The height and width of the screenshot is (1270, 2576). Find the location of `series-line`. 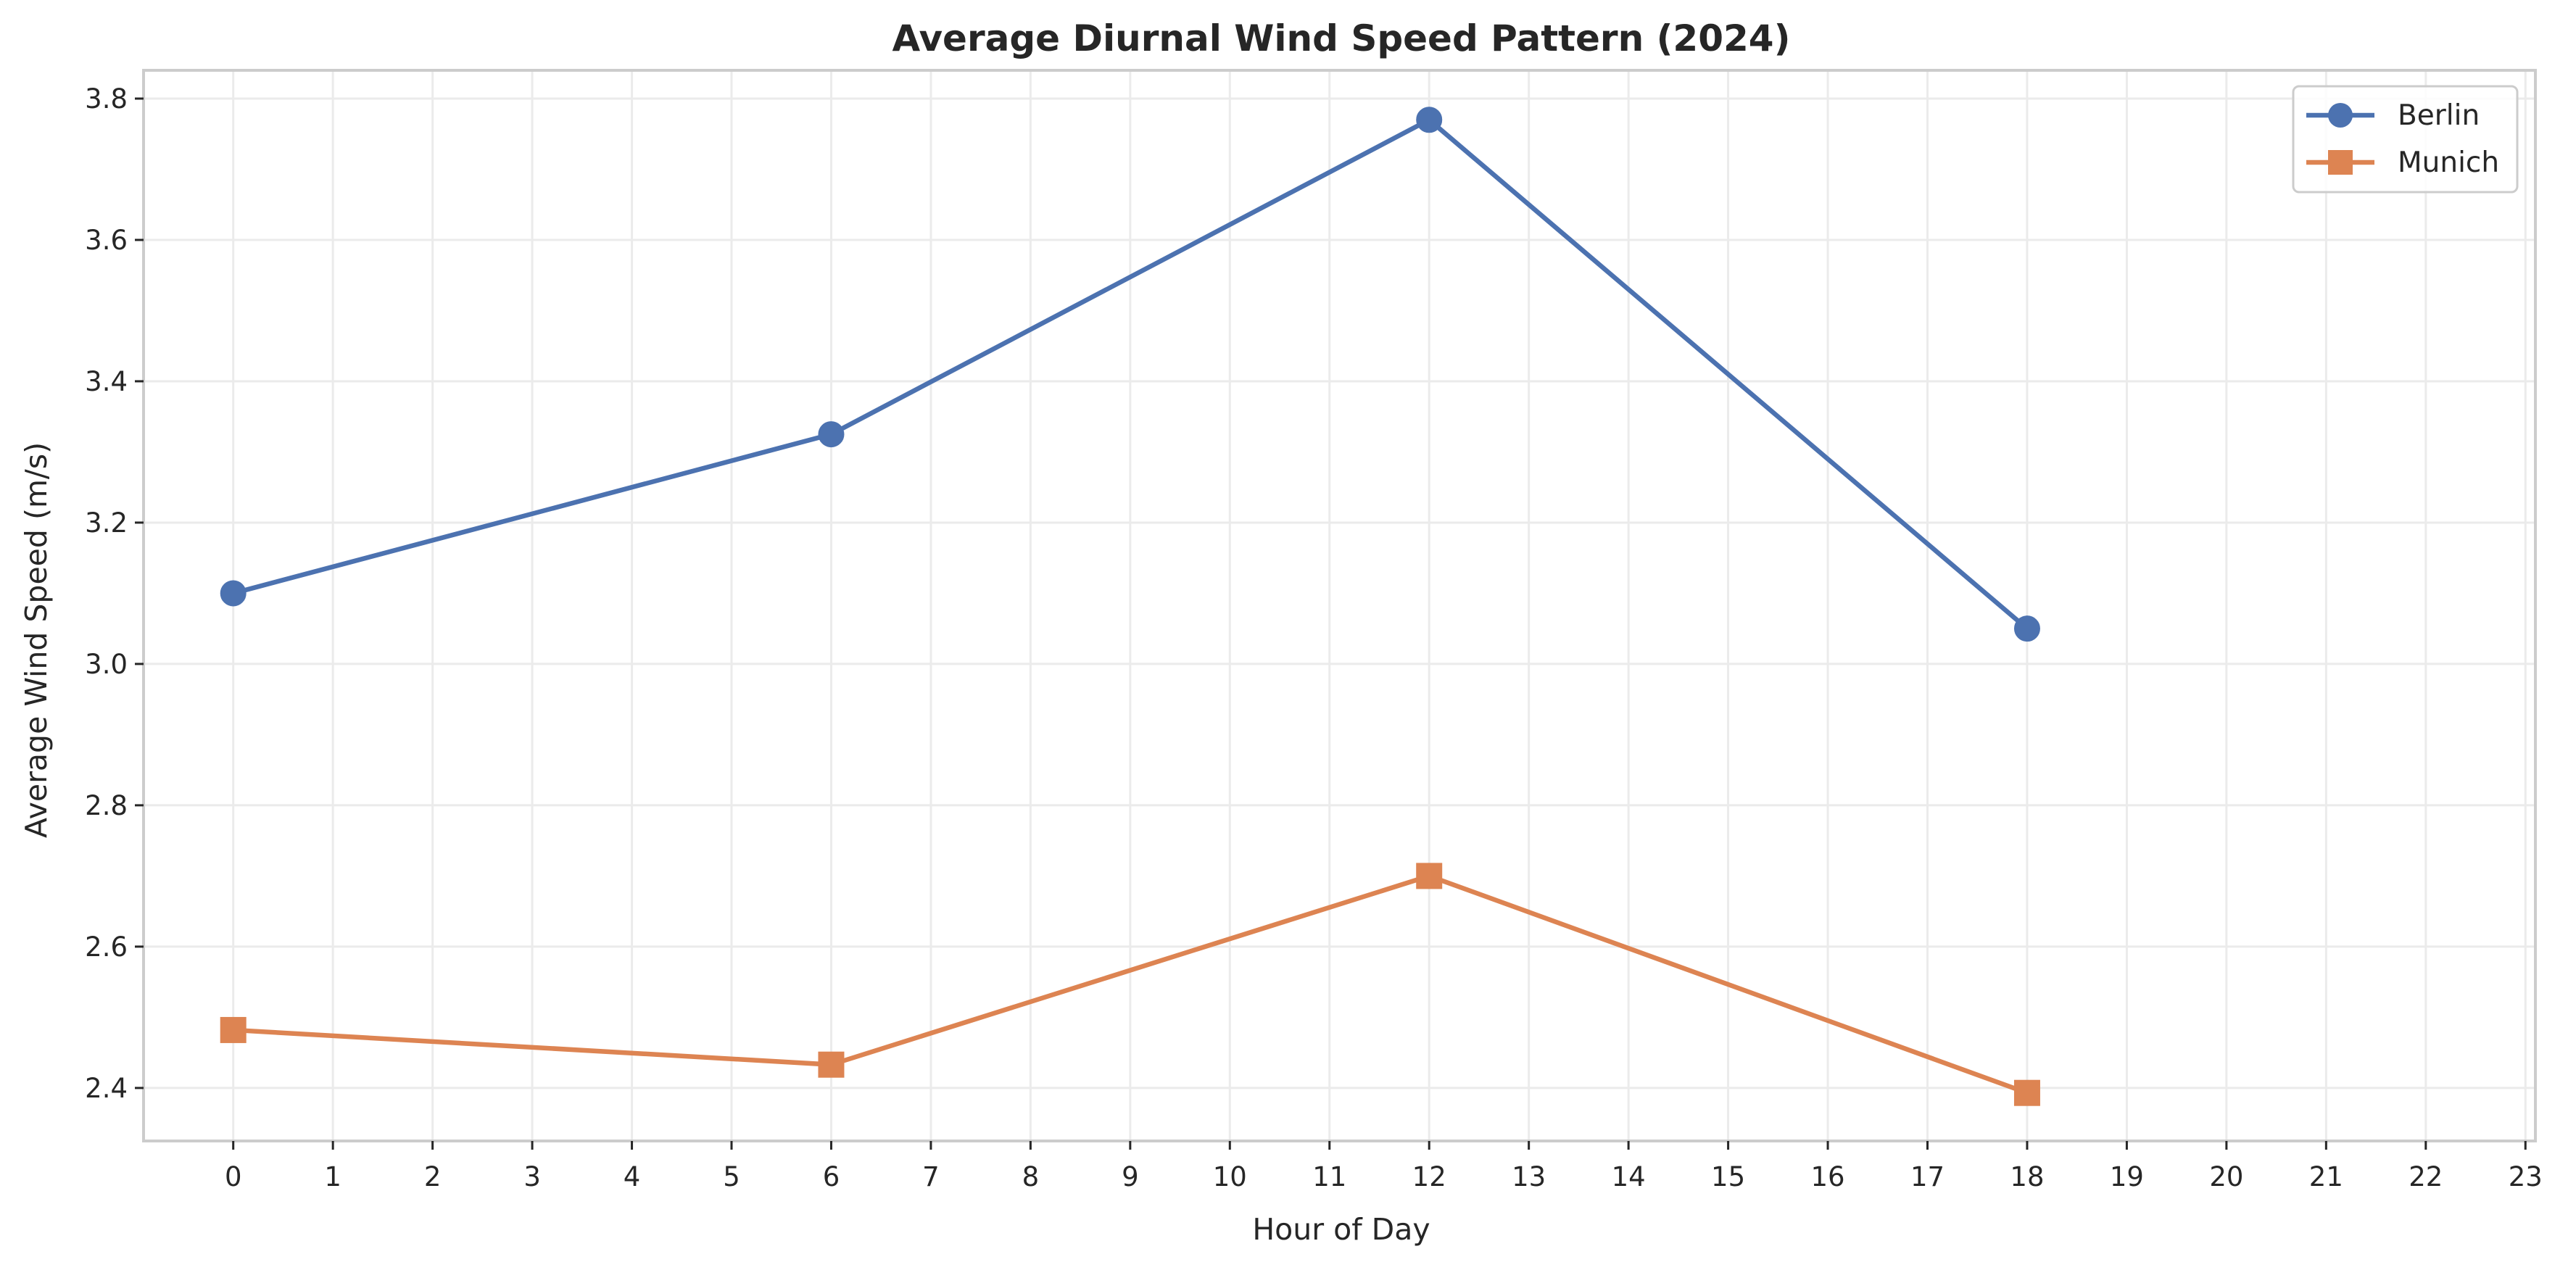

series-line is located at coordinates (1130, 984).